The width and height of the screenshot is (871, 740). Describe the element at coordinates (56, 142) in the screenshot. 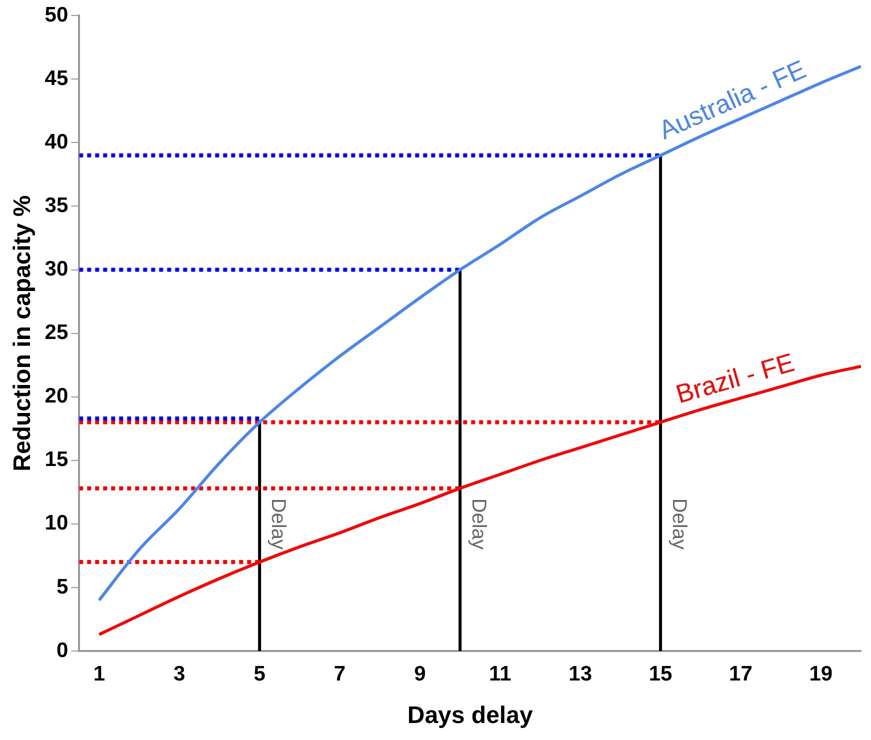

I see `y-tick-label: 40` at that location.